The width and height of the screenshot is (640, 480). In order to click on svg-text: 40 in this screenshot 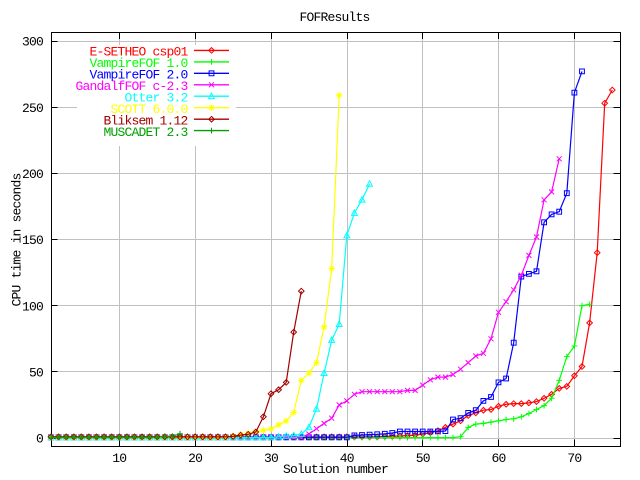, I will do `click(347, 458)`.